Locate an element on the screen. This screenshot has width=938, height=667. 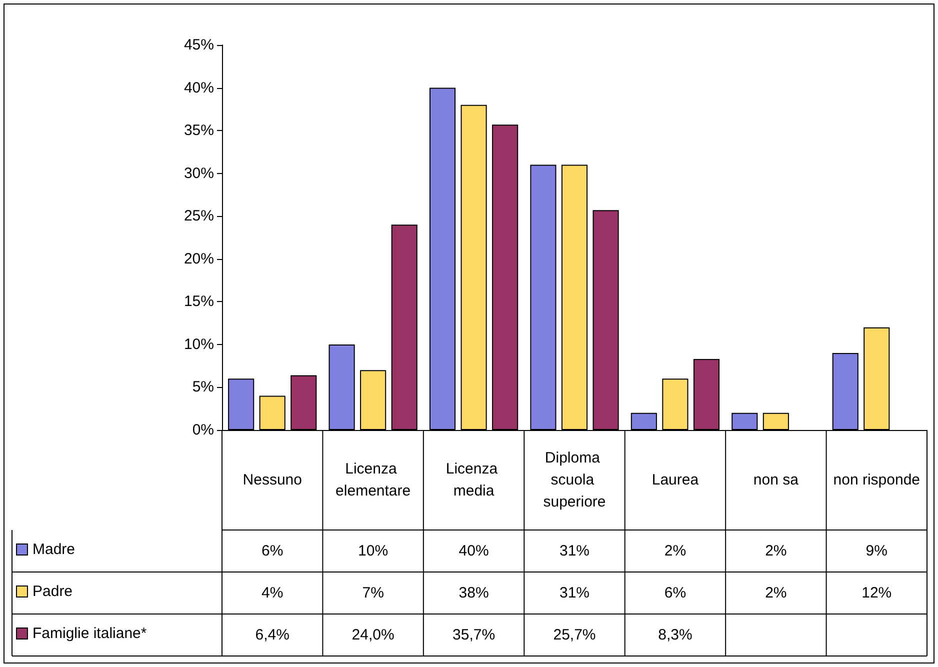
y-tick-label: 15% is located at coordinates (199, 301).